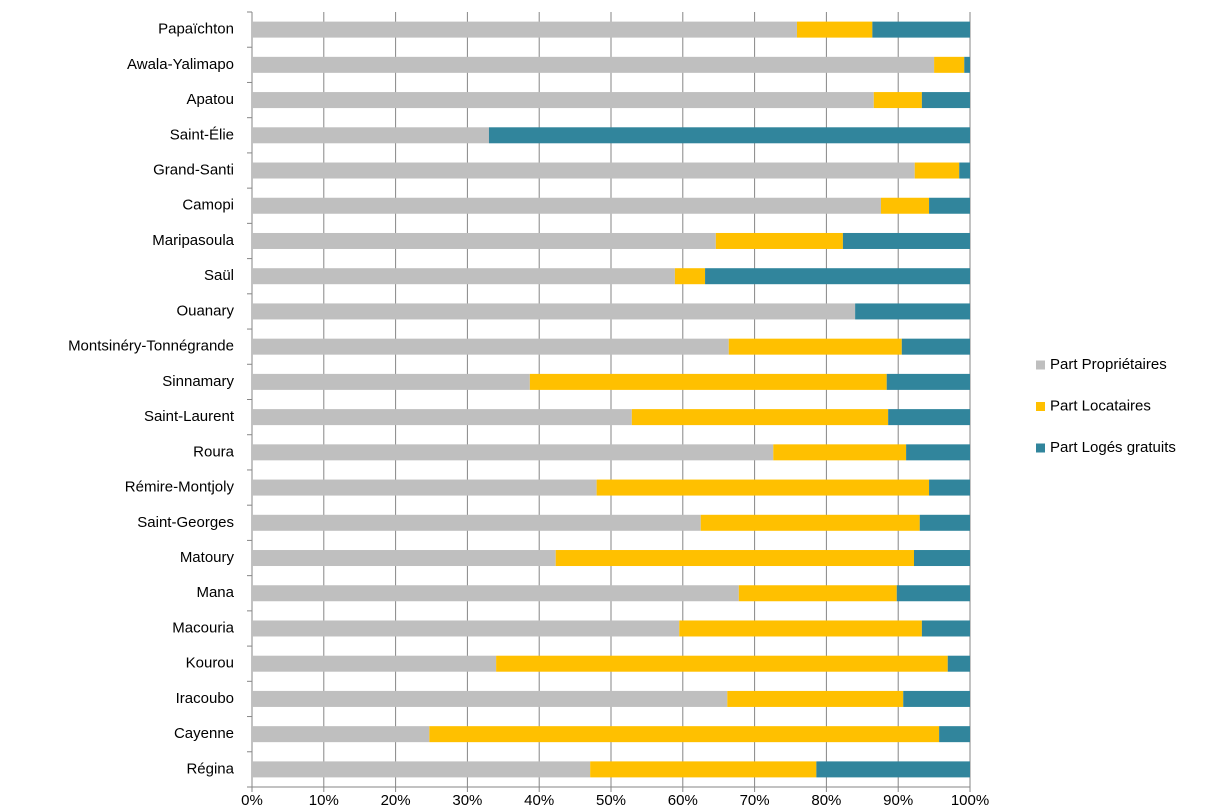 The width and height of the screenshot is (1215, 807). What do you see at coordinates (198, 381) in the screenshot?
I see `y-tick-label: Sinnamary` at bounding box center [198, 381].